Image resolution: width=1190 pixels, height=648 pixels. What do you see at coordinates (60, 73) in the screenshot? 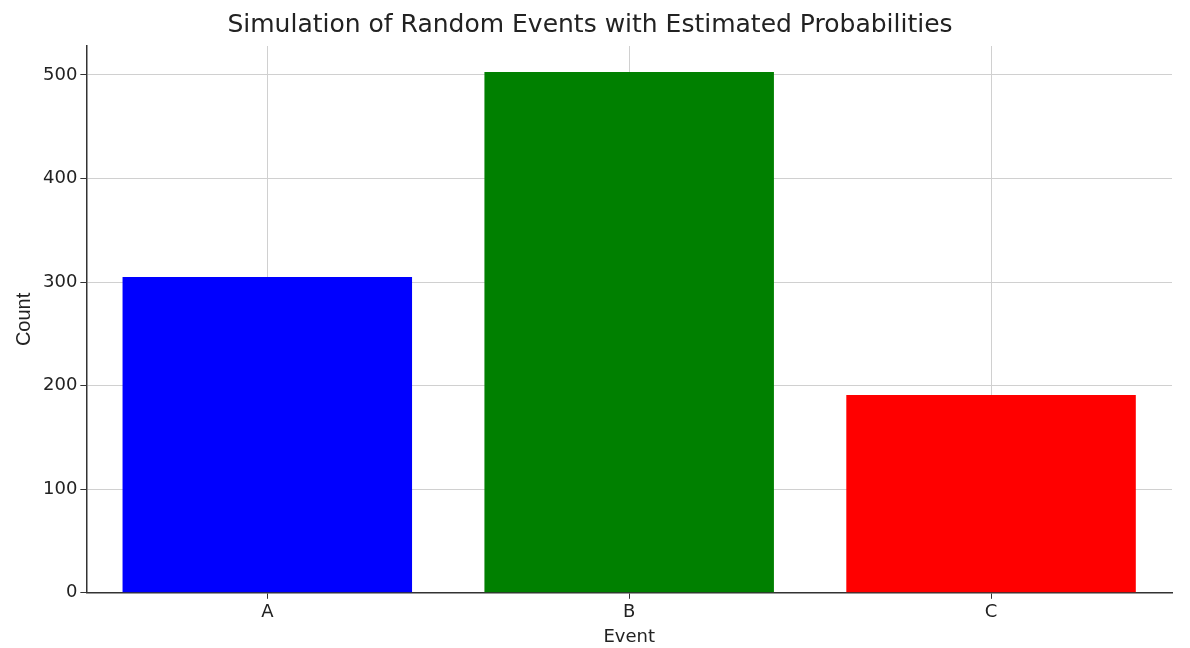
I see `y-tick-label: 500` at bounding box center [60, 73].